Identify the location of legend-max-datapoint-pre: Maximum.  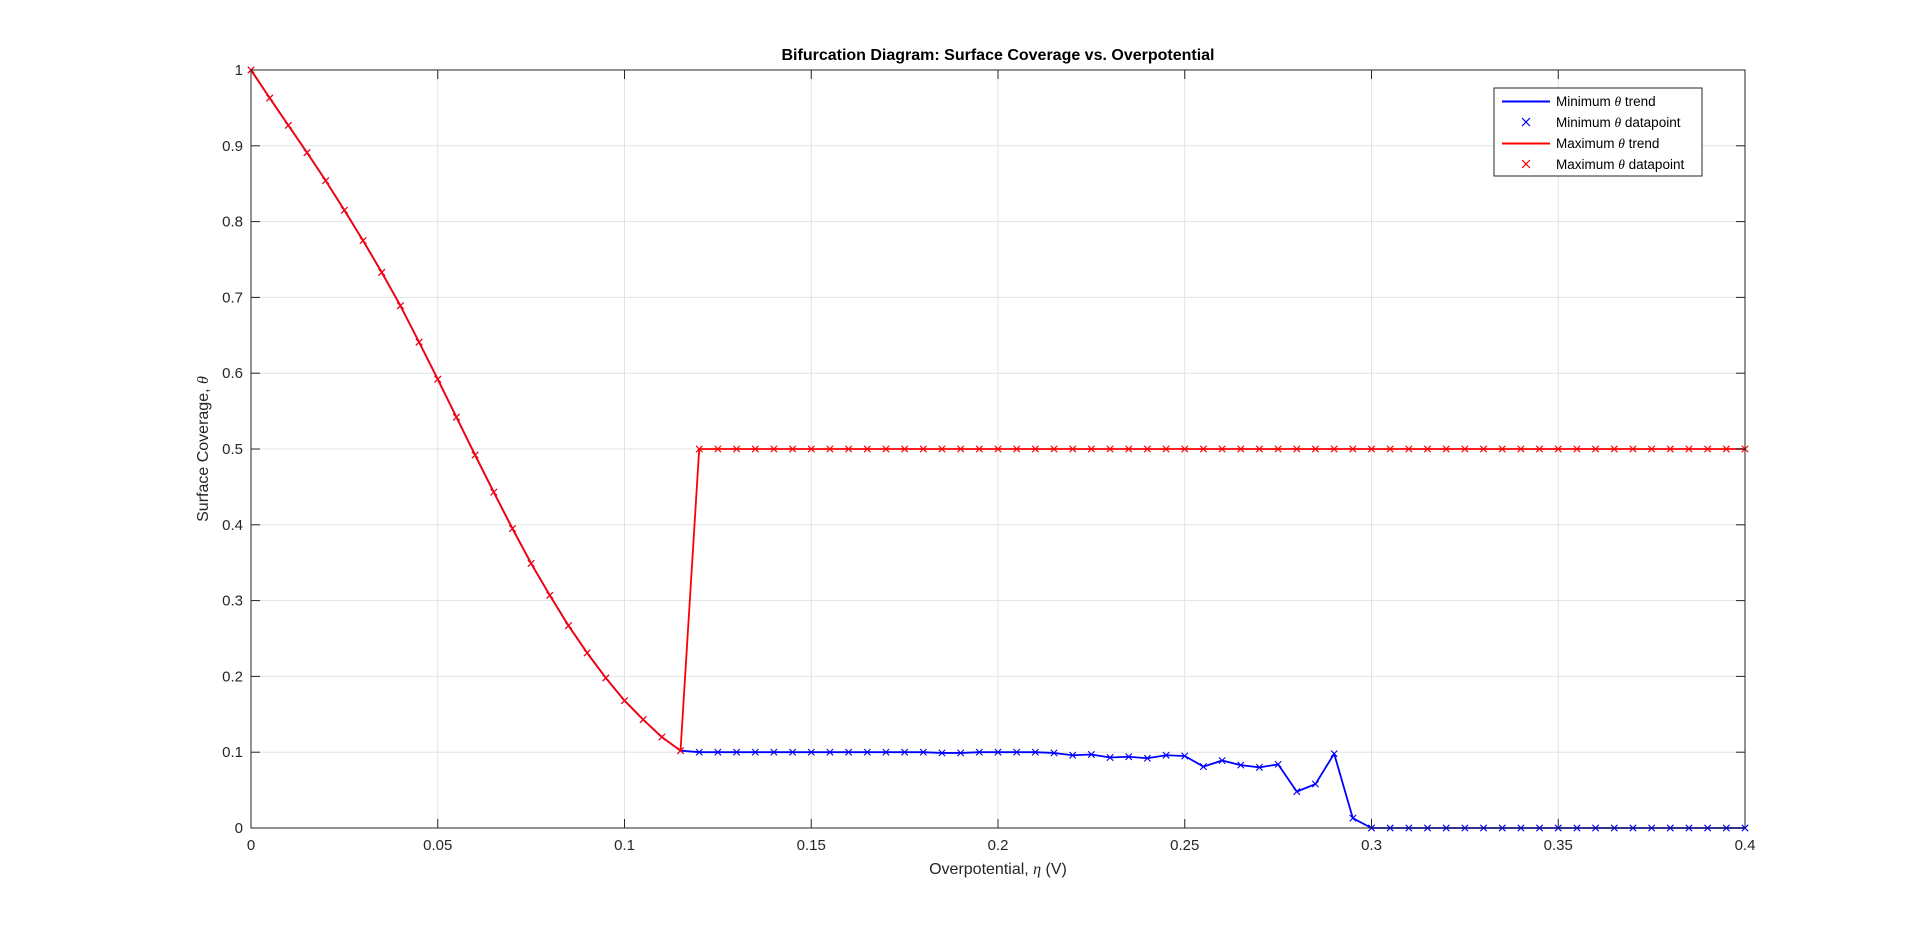
(1587, 164).